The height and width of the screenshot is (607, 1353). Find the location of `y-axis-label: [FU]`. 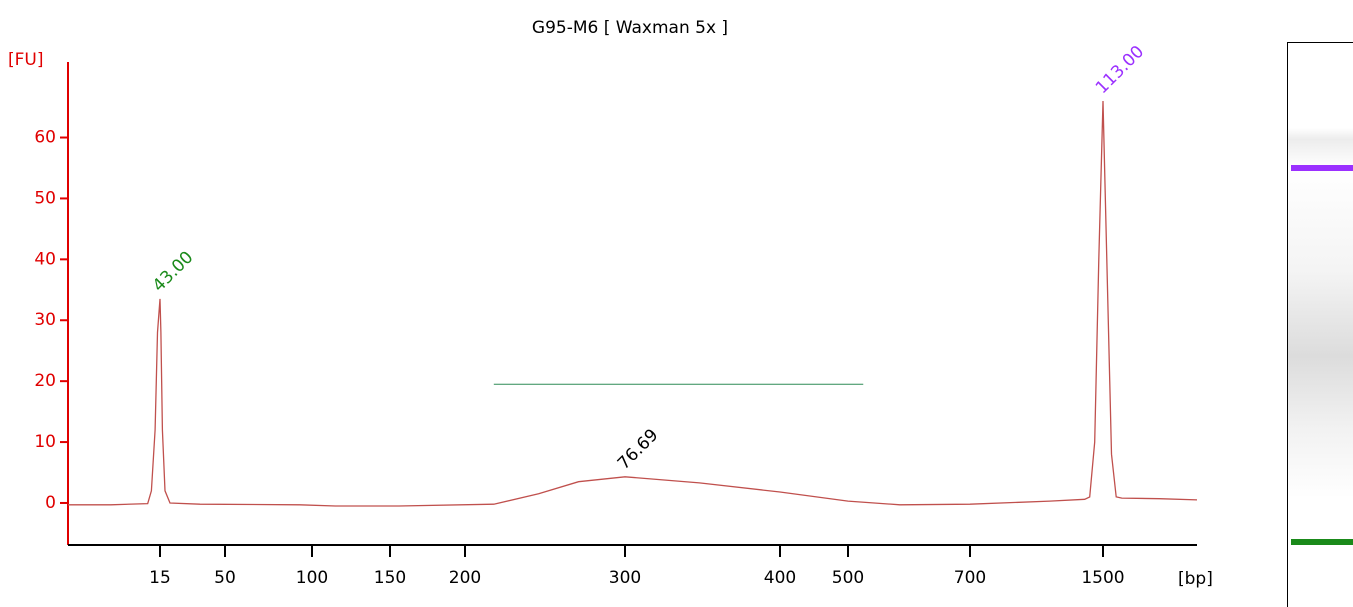

y-axis-label: [FU] is located at coordinates (26, 60).